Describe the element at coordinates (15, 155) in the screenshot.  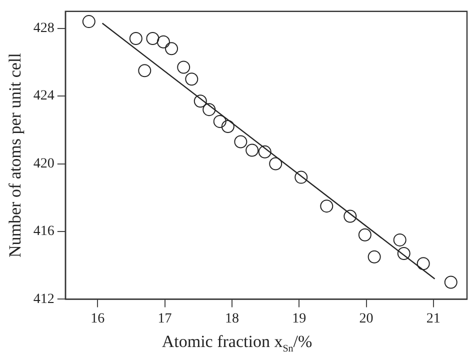
I see `y-axis-title: Number of atoms per unit cell` at that location.